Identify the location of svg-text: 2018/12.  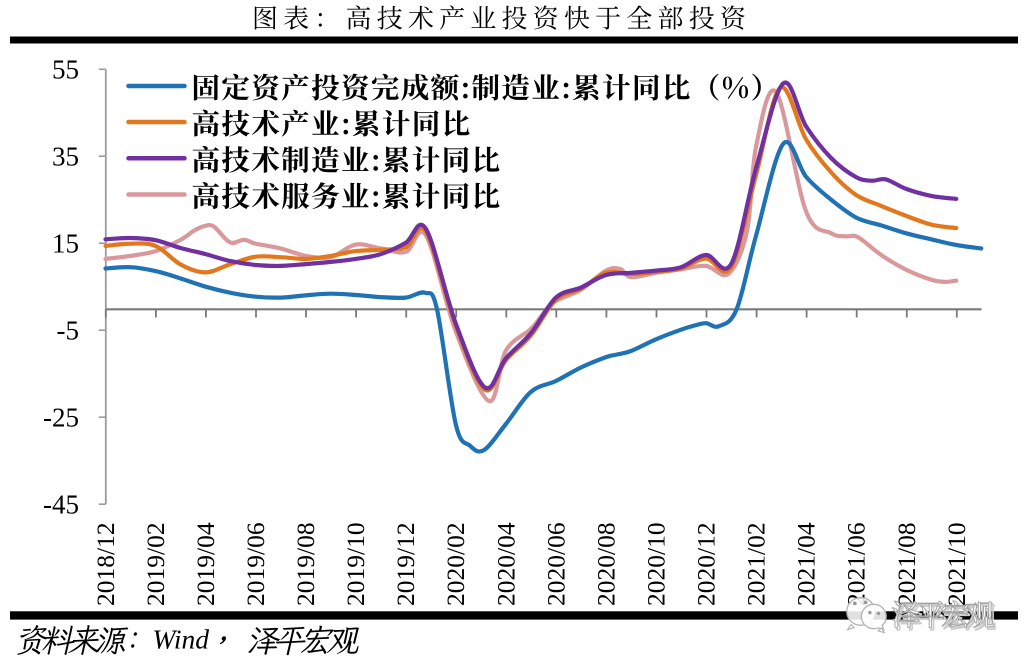
(105, 564).